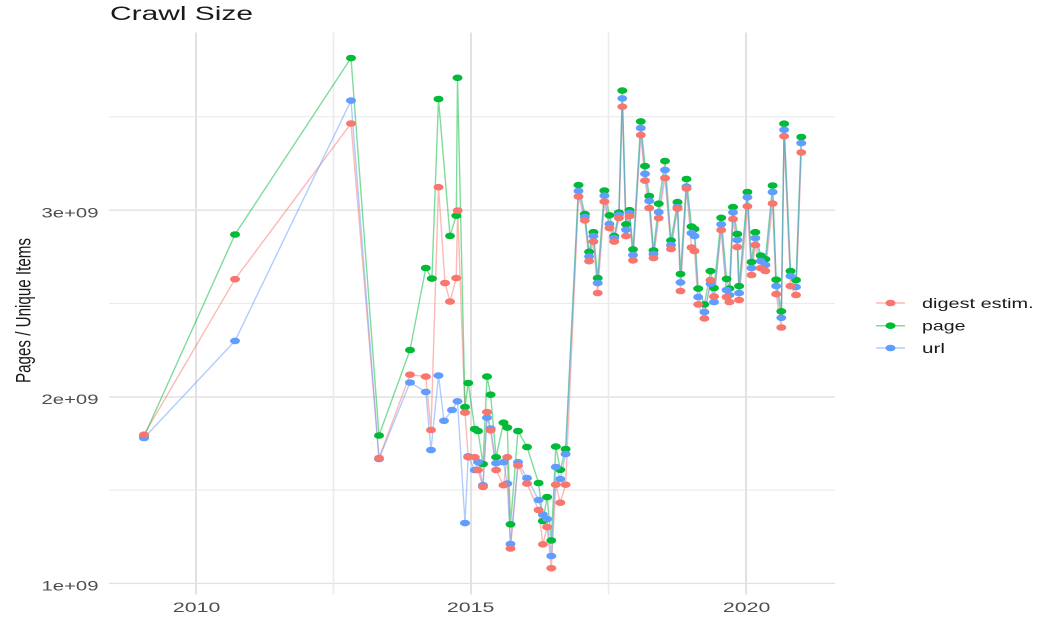 This screenshot has height=639, width=1059. I want to click on svg-text: url, so click(933, 348).